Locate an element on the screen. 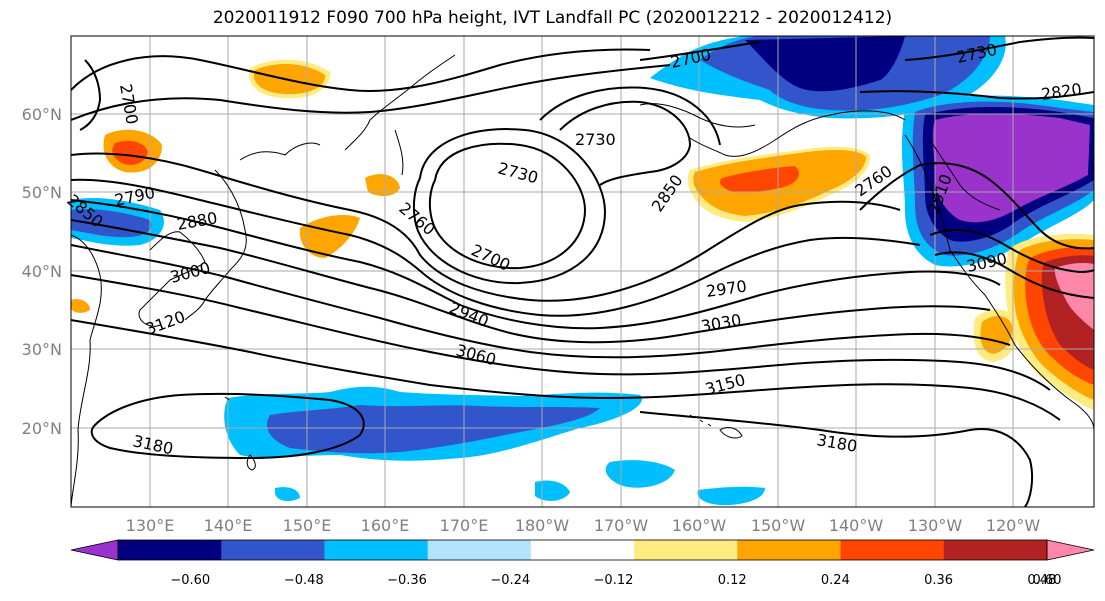  lon-tick: 160°E is located at coordinates (385, 525).